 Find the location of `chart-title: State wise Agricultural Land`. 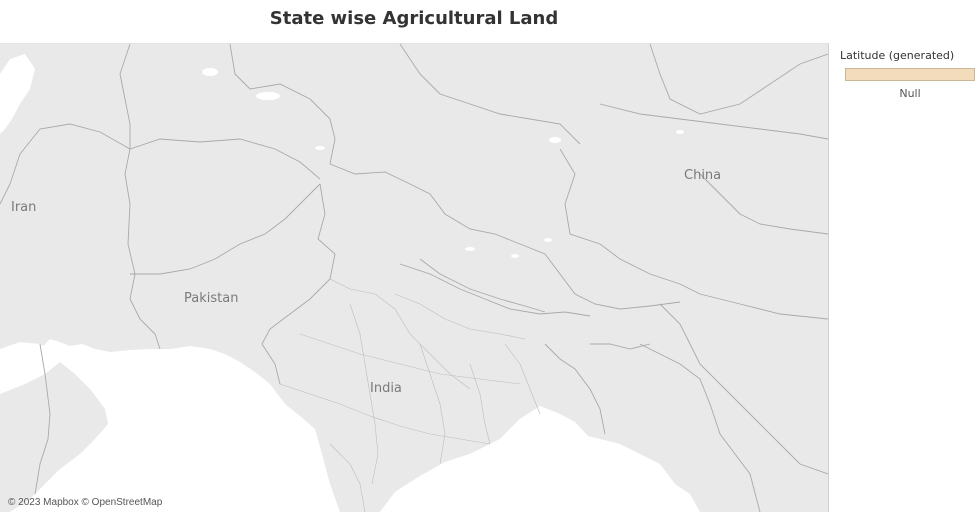

chart-title: State wise Agricultural Land is located at coordinates (414, 18).